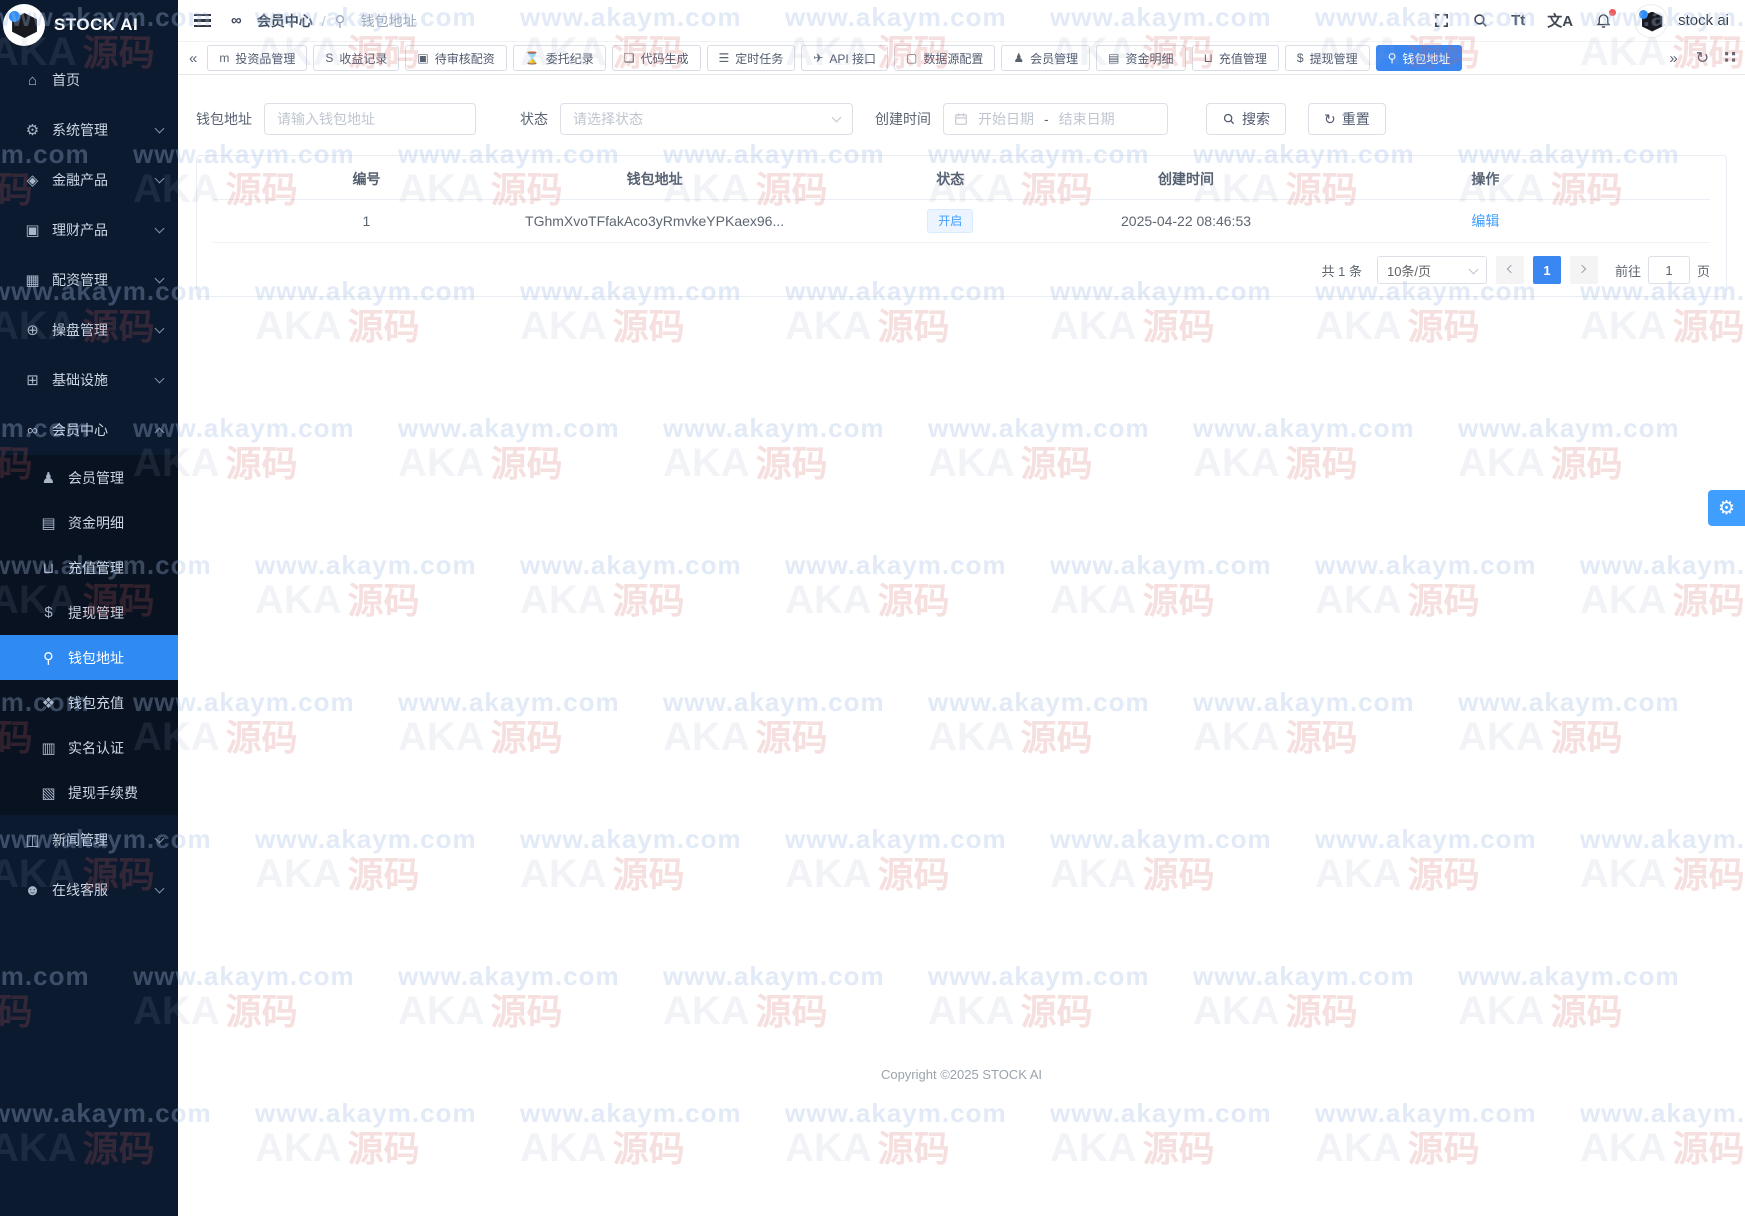 The width and height of the screenshot is (1745, 1216). I want to click on next-page-button, so click(1583, 270).